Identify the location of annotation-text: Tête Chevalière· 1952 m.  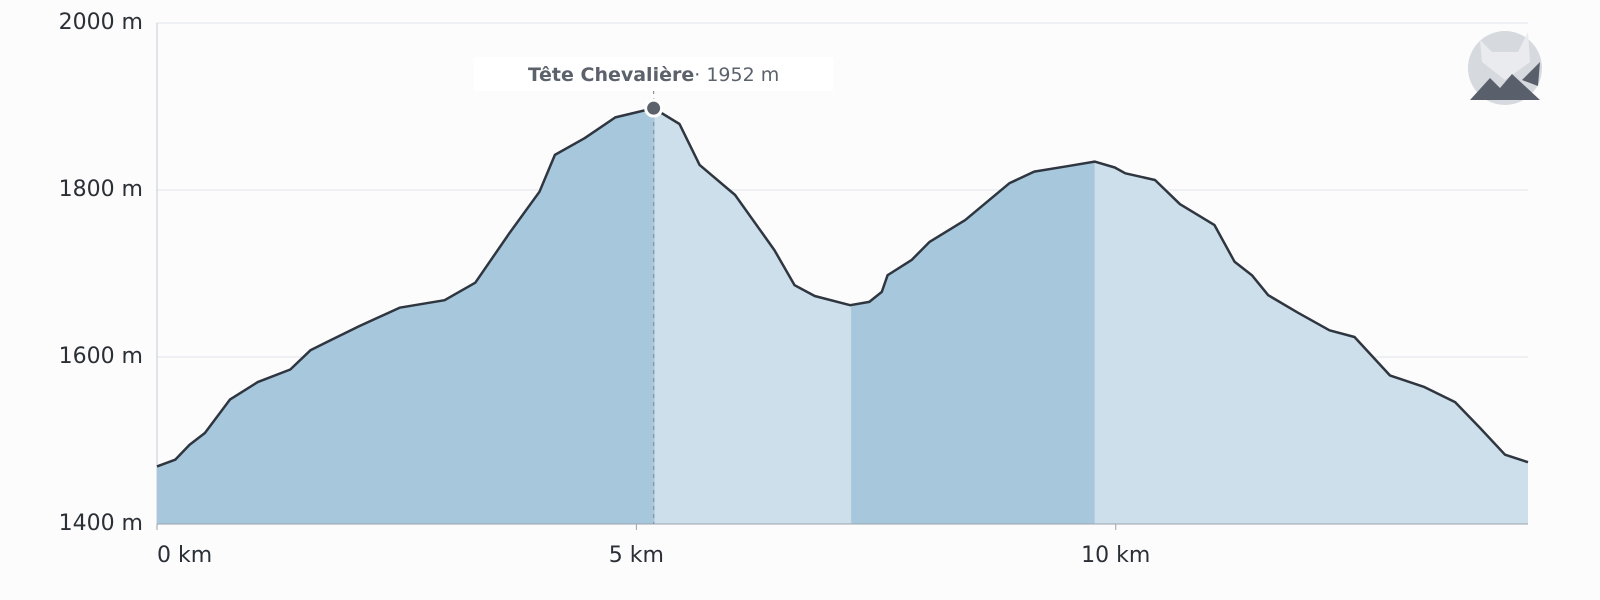
(653, 75).